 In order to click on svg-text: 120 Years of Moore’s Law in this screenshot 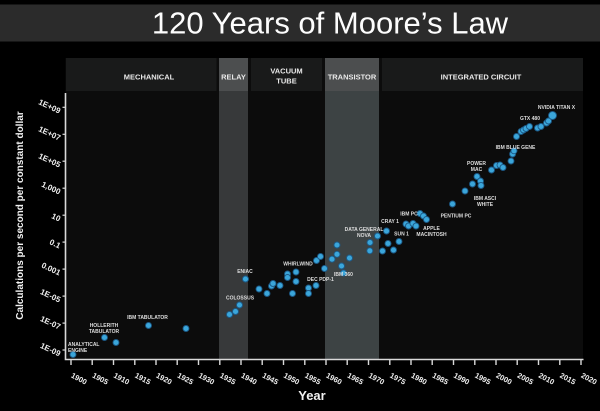, I will do `click(330, 23)`.